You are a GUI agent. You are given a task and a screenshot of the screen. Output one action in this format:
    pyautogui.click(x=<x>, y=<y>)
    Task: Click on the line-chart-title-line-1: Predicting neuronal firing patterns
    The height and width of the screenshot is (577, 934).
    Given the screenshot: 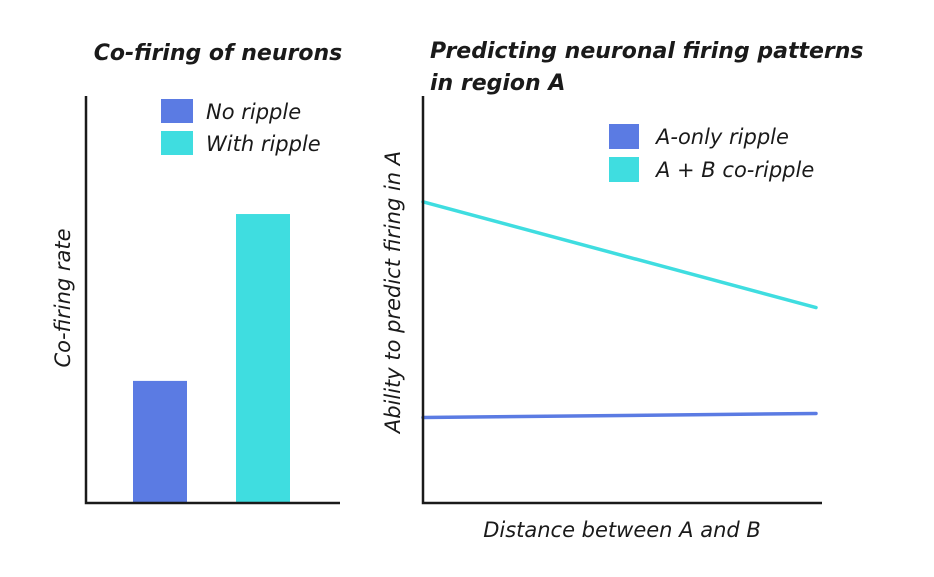 What is the action you would take?
    pyautogui.click(x=647, y=51)
    